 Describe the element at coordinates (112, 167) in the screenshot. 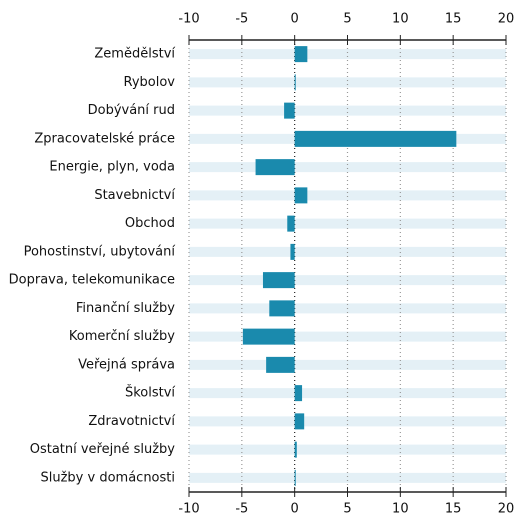

I see `y-tick-label: Energie, plyn, voda` at that location.